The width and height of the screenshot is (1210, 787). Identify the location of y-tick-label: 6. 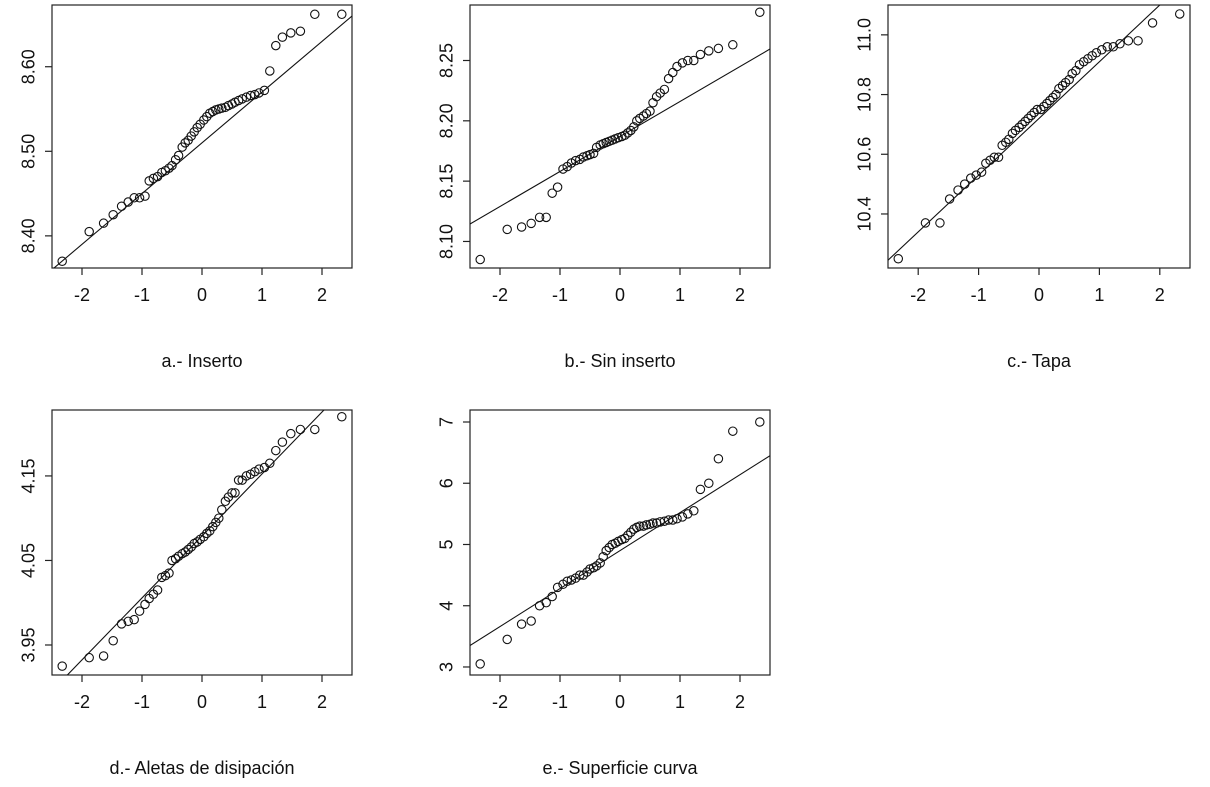
(447, 483).